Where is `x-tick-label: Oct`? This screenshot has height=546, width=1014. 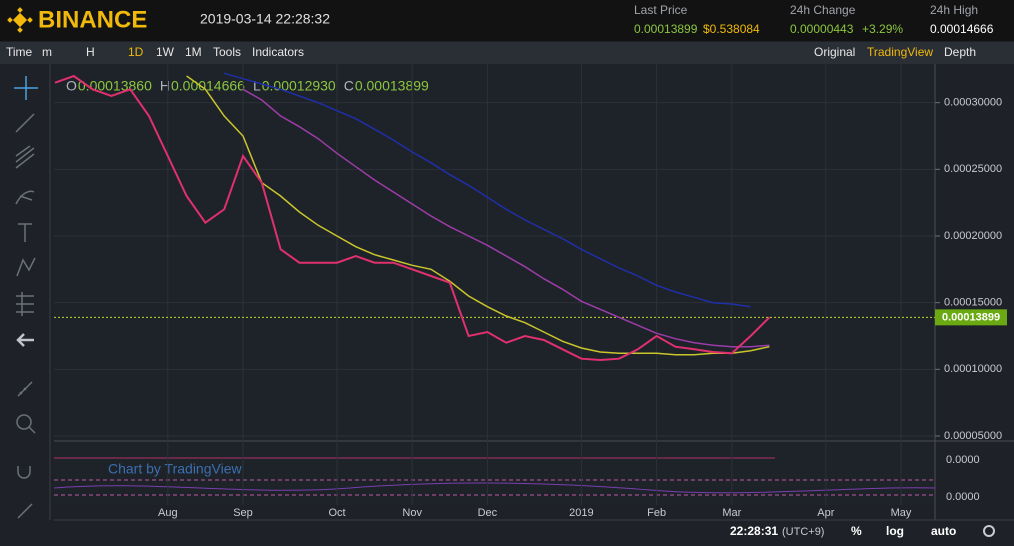 x-tick-label: Oct is located at coordinates (336, 513).